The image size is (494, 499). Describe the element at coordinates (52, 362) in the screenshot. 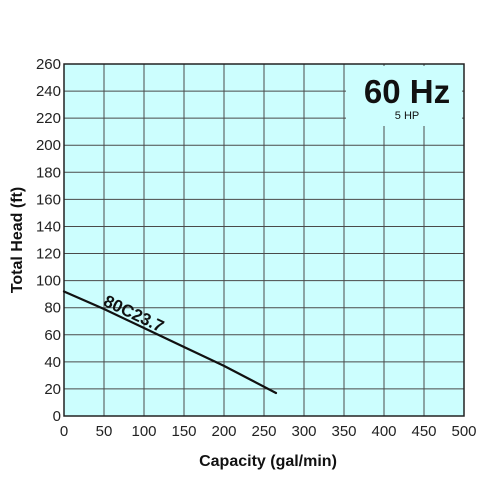

I see `y-tick-label: 40` at that location.